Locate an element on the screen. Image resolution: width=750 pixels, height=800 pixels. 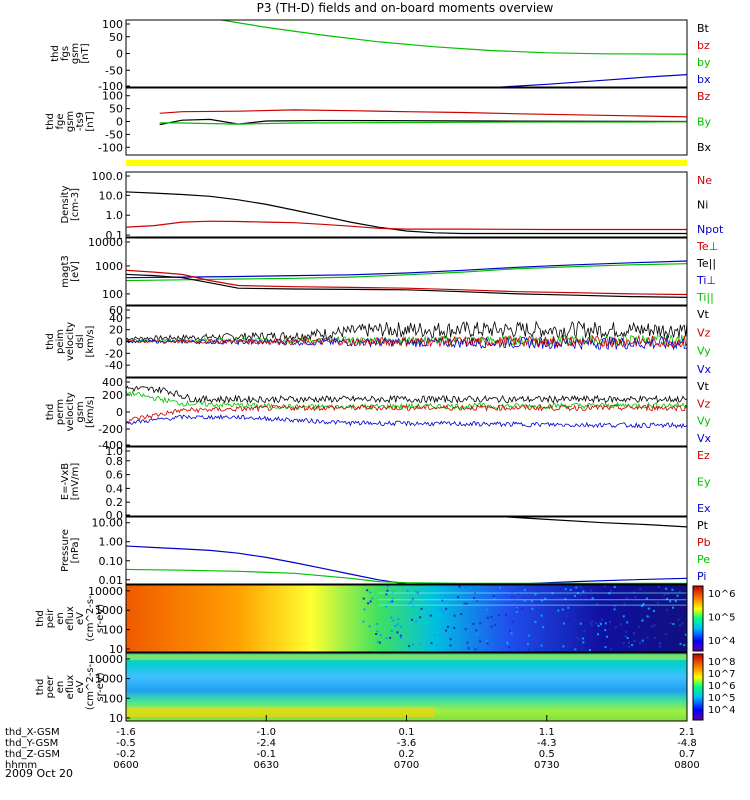
panel-fgs-plot is located at coordinates (454, 53).